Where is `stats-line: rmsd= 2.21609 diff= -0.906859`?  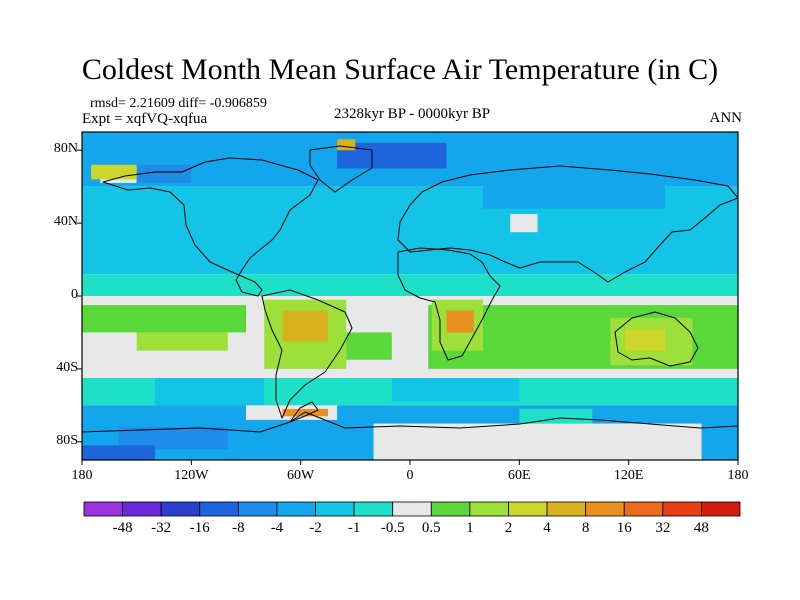
stats-line: rmsd= 2.21609 diff= -0.906859 is located at coordinates (178, 103).